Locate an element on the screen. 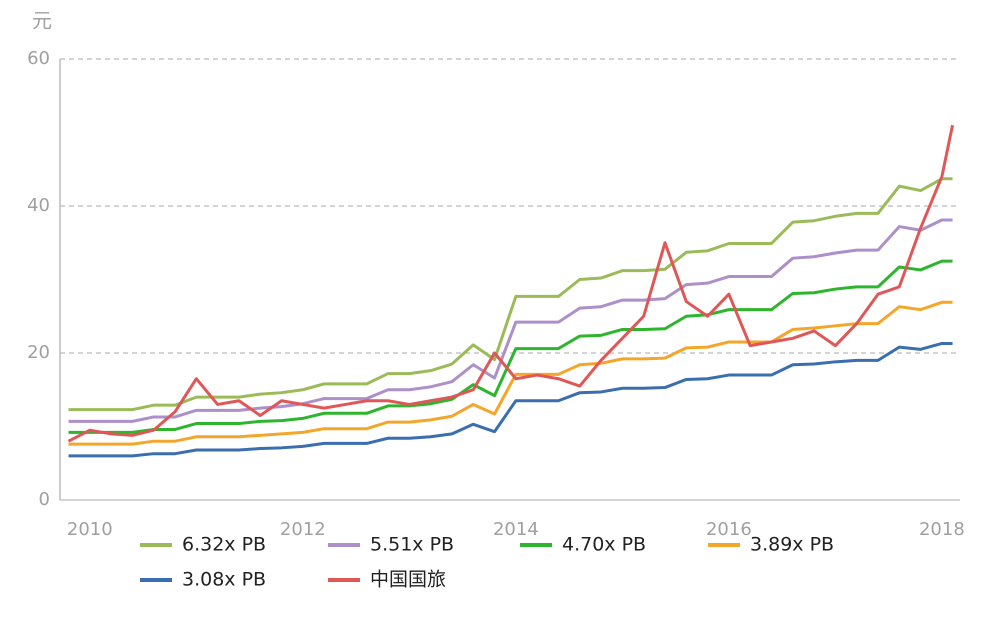  y-tick-label: 40 is located at coordinates (38, 205).